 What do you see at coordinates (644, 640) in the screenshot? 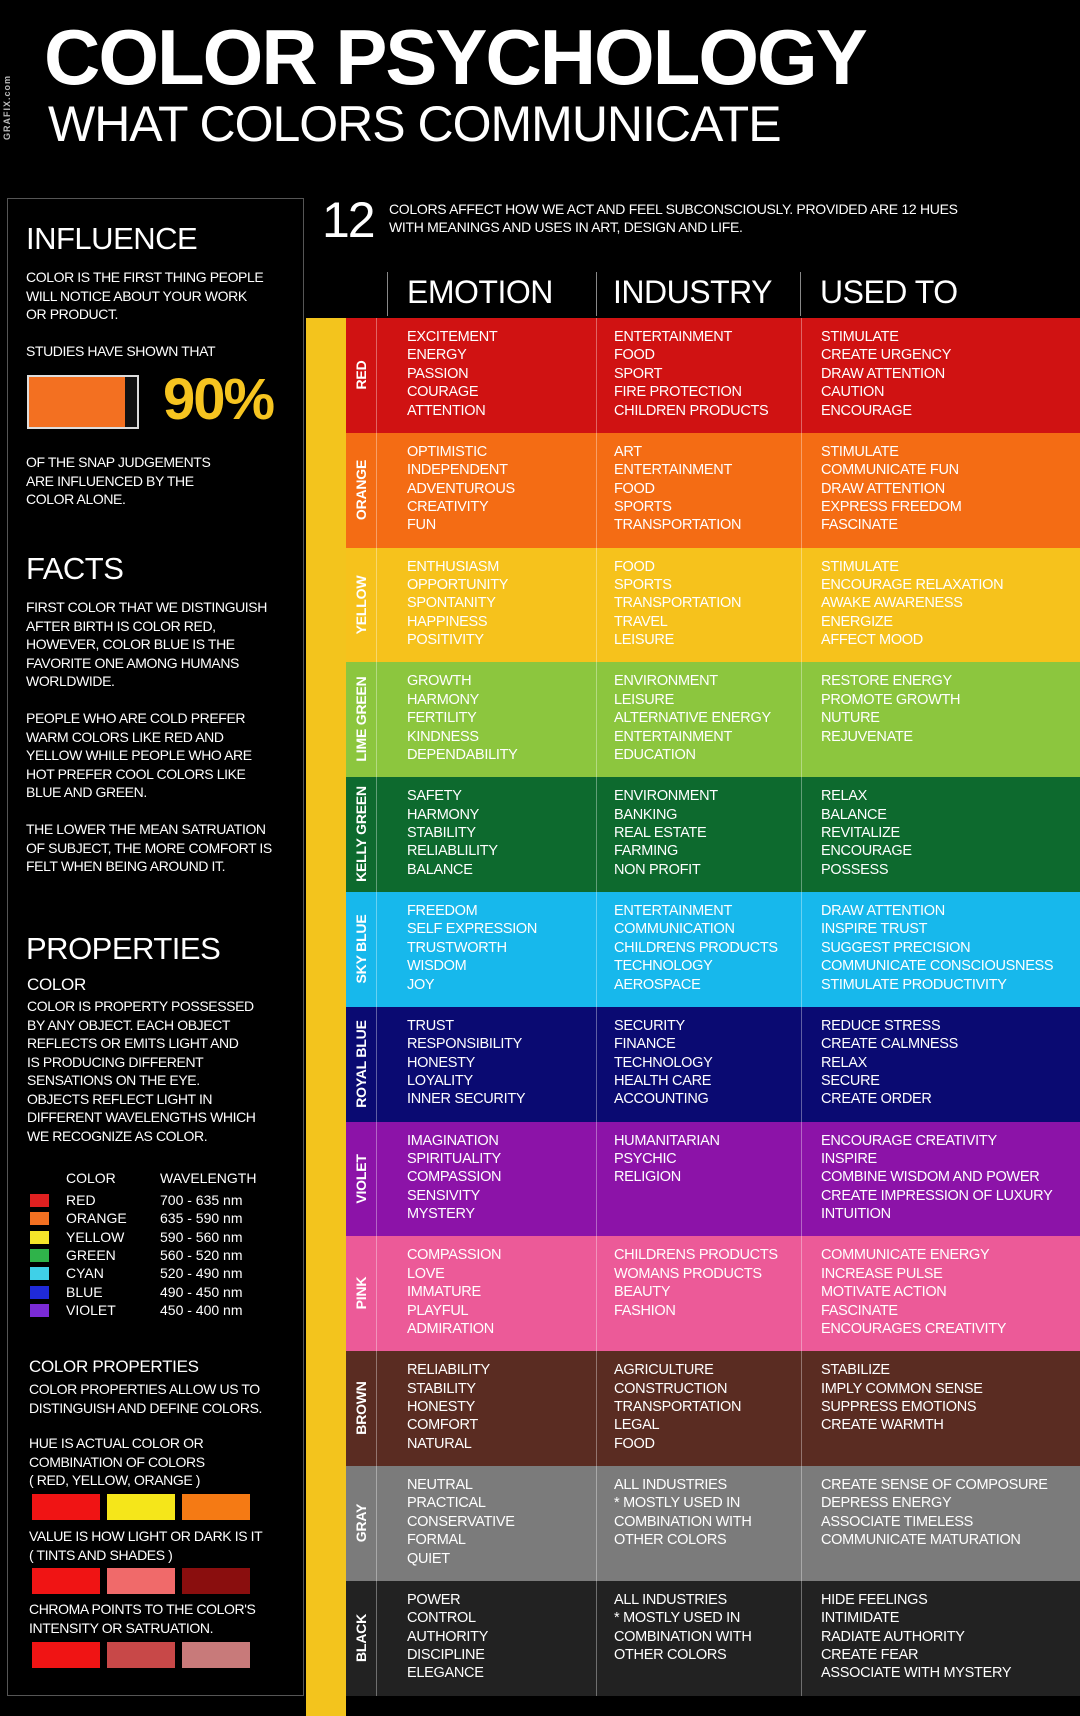
I see `list-item: LEISURE` at bounding box center [644, 640].